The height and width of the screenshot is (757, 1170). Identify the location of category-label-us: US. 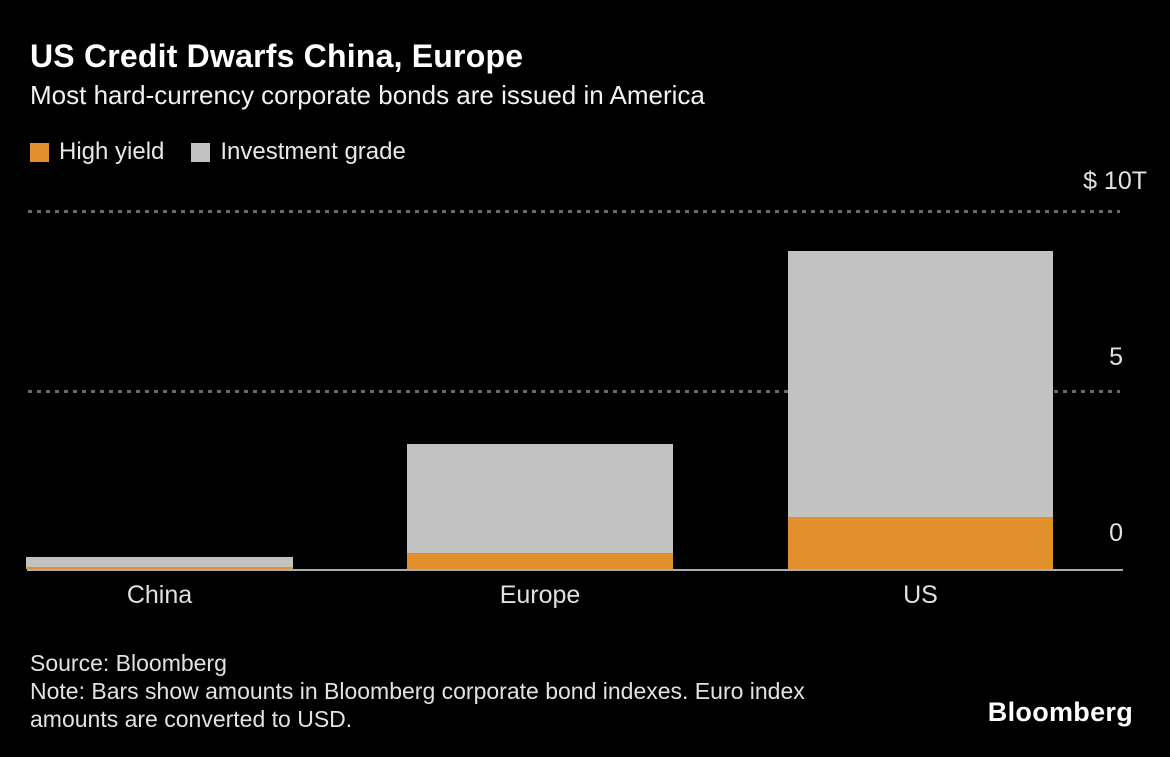
(920, 595).